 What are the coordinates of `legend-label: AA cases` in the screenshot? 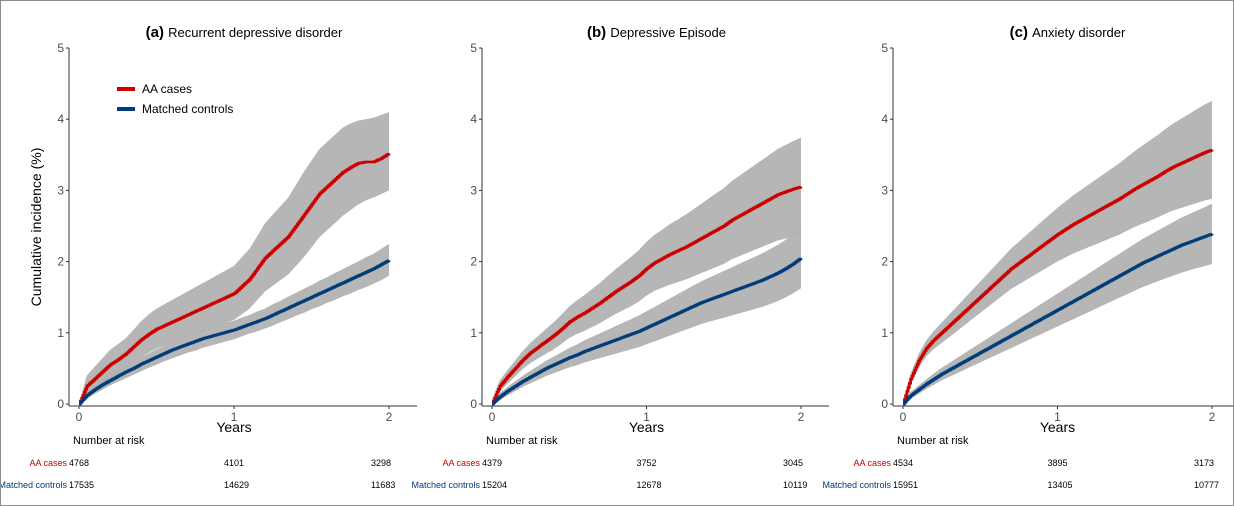 It's located at (167, 89).